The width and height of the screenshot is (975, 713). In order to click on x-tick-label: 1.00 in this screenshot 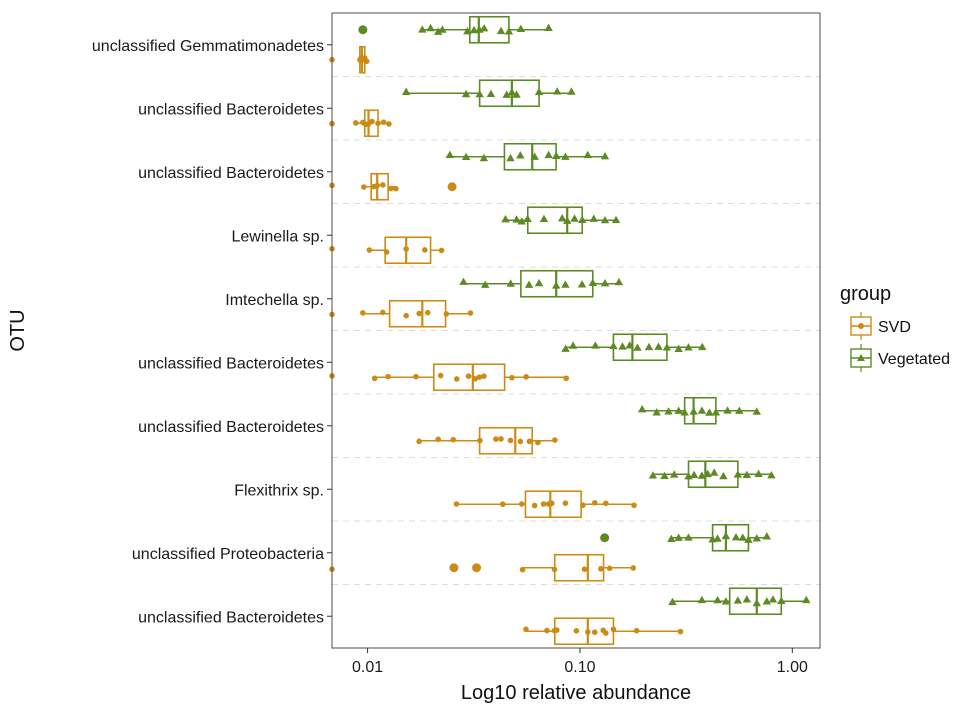, I will do `click(792, 667)`.